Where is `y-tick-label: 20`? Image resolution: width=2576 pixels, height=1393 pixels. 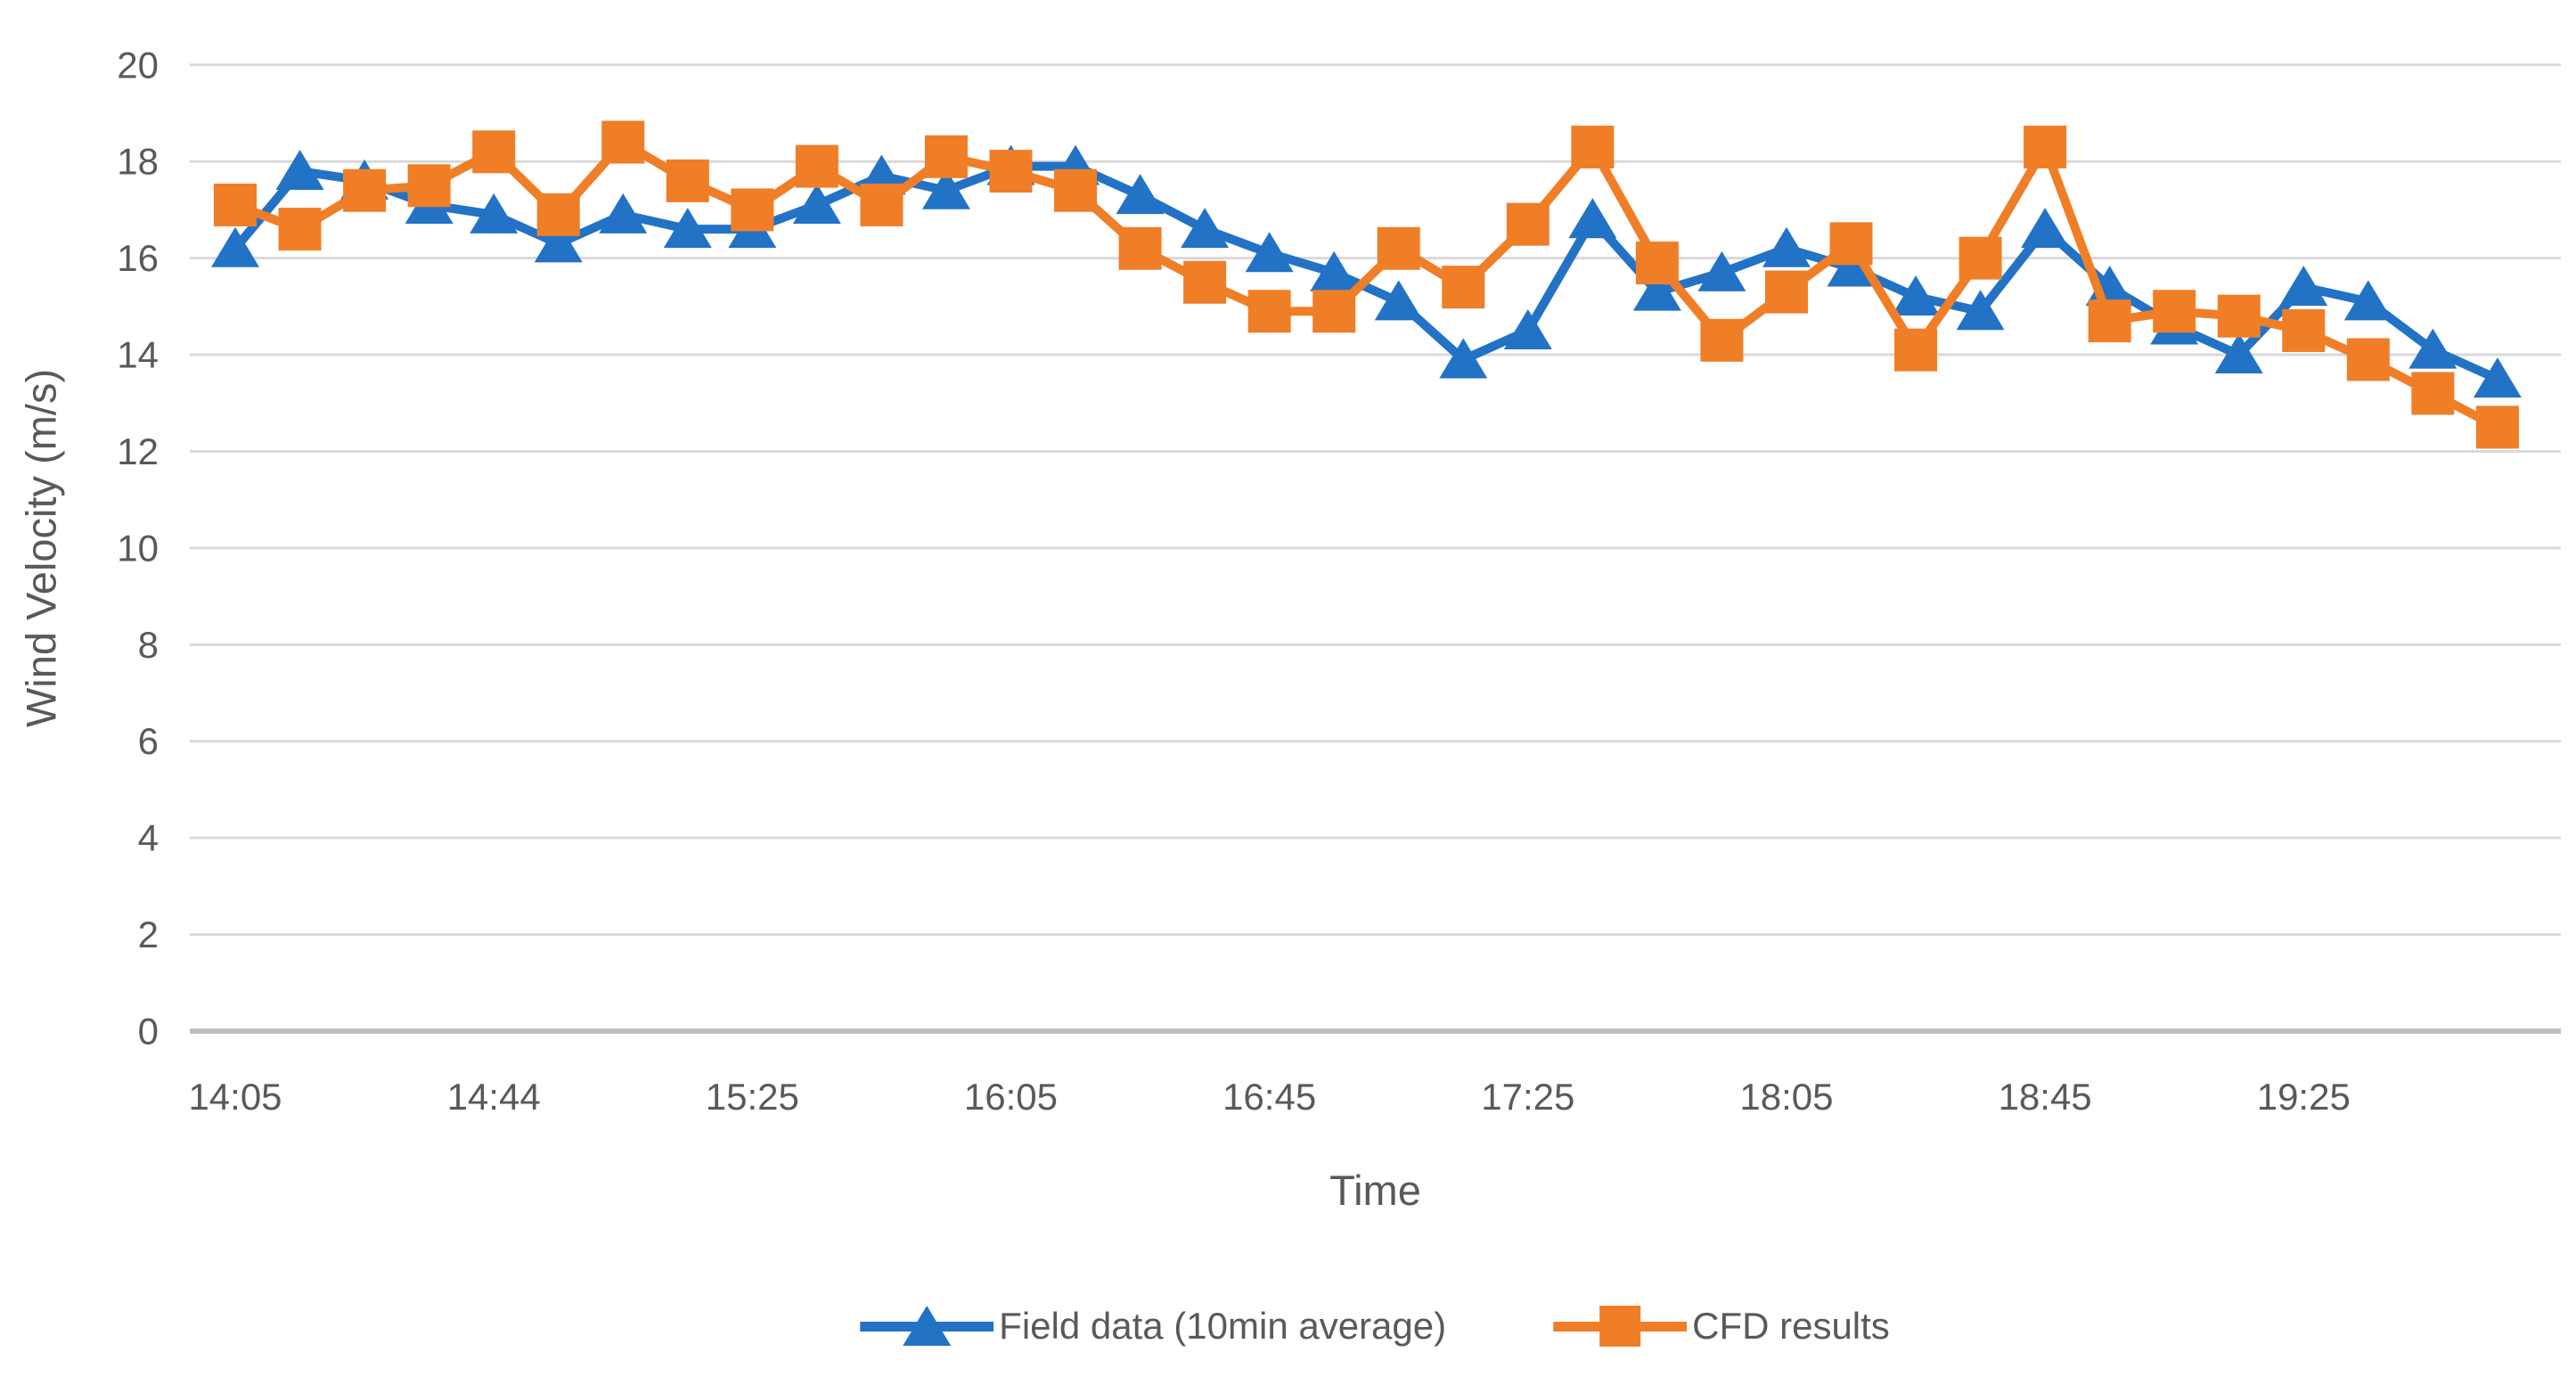 y-tick-label: 20 is located at coordinates (138, 65).